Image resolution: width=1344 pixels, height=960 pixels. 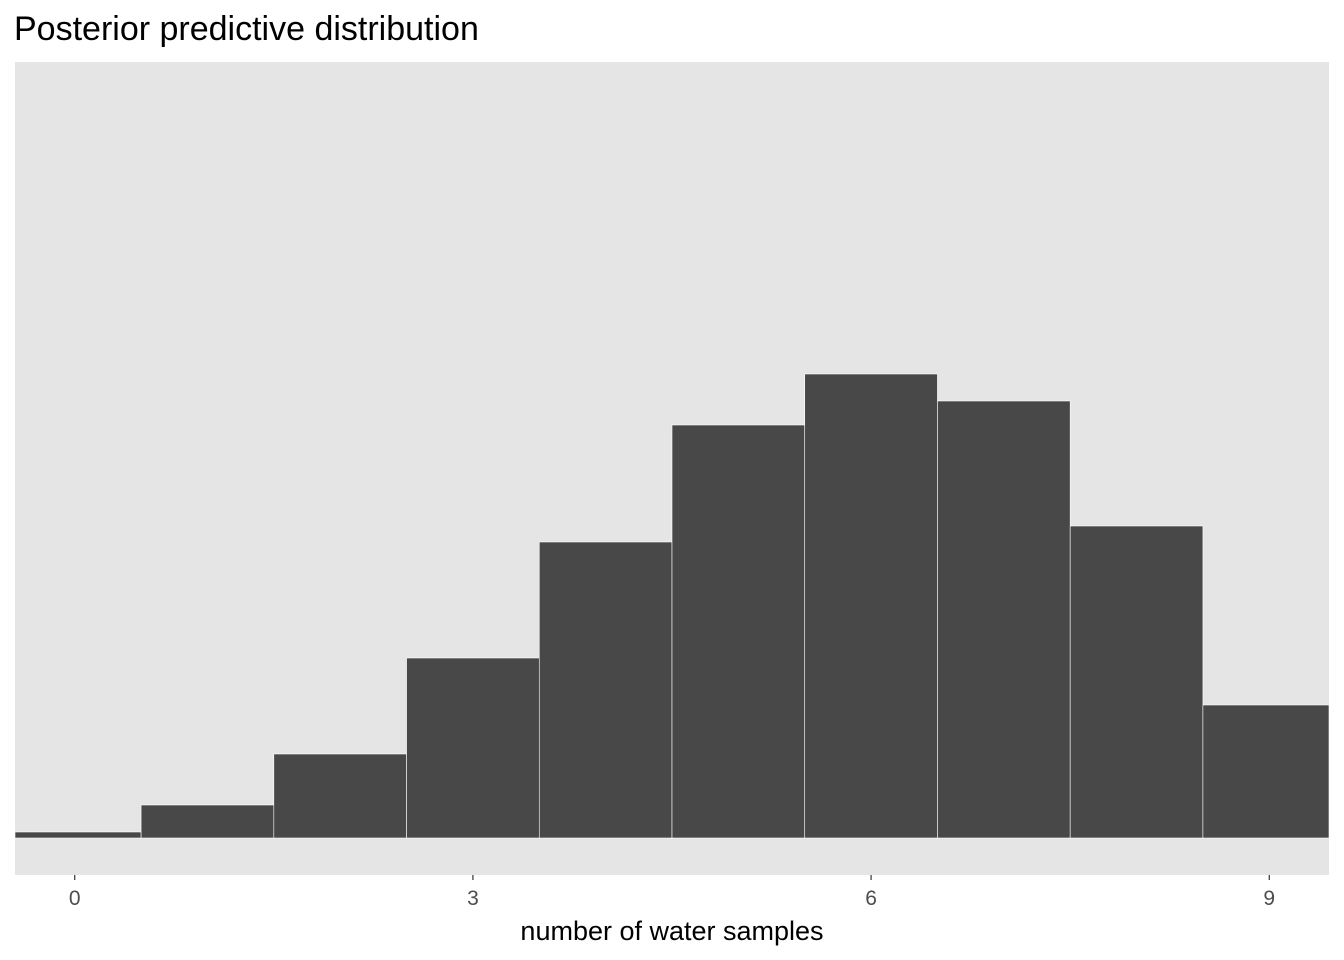 I want to click on x-tick-label-9: 9, so click(x=1269, y=898).